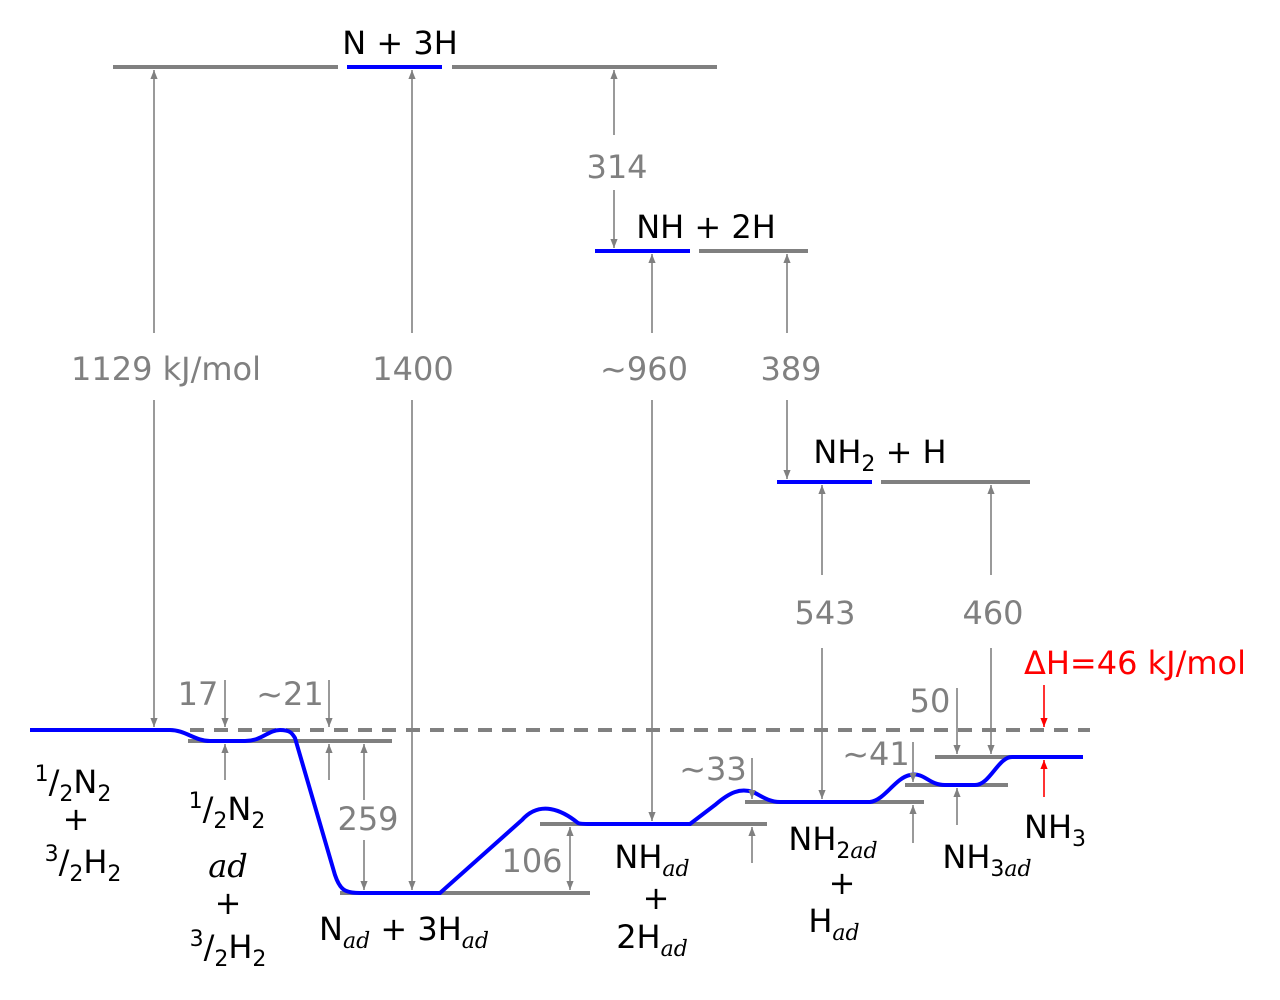 This screenshot has height=1000, width=1280. What do you see at coordinates (290, 694) in the screenshot?
I see `energy-21: ~21` at bounding box center [290, 694].